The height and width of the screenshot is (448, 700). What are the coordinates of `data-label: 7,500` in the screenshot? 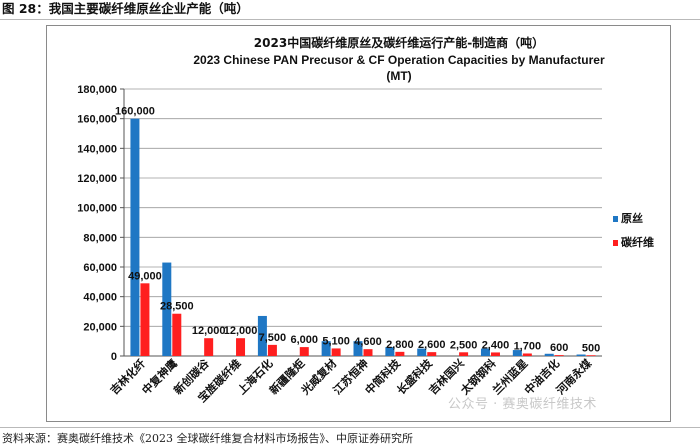 It's located at (273, 338).